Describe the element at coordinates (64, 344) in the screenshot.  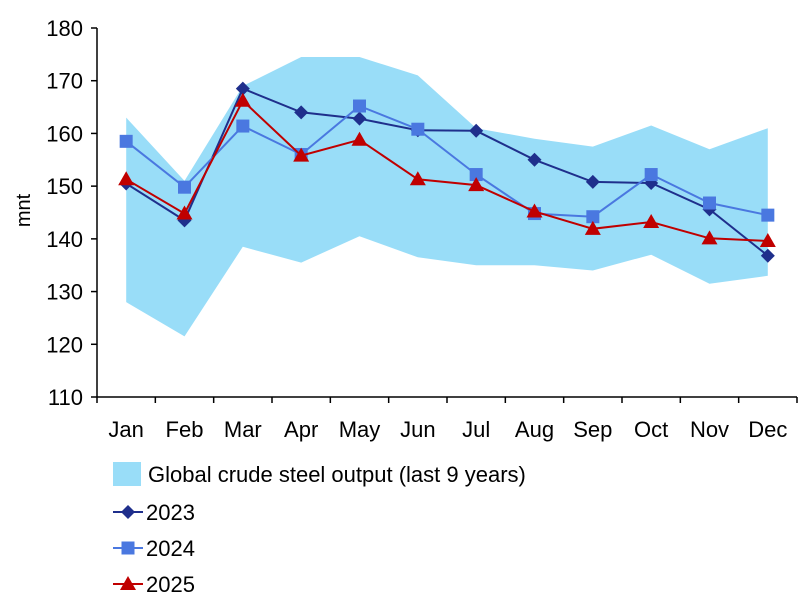
I see `y-tick-label: 120` at that location.